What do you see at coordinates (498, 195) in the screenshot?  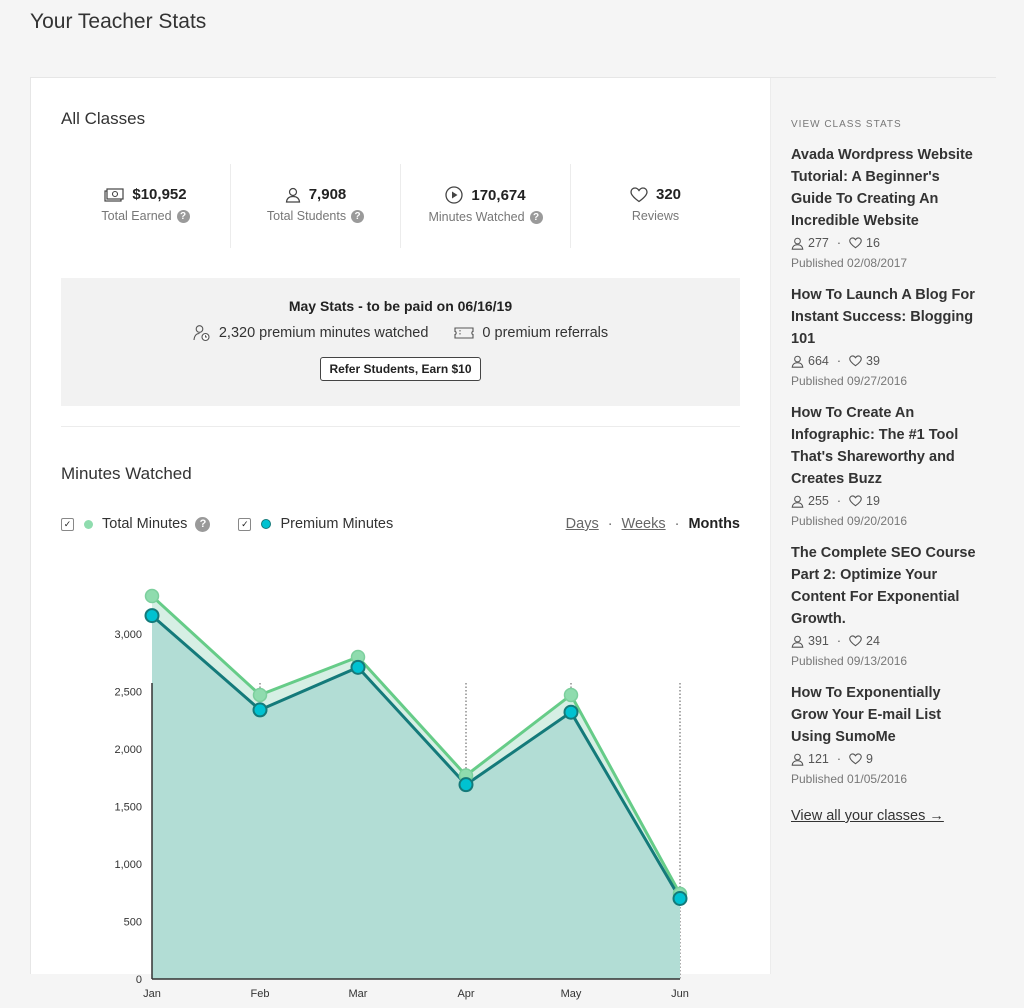 I see `stat-value: 170,674` at bounding box center [498, 195].